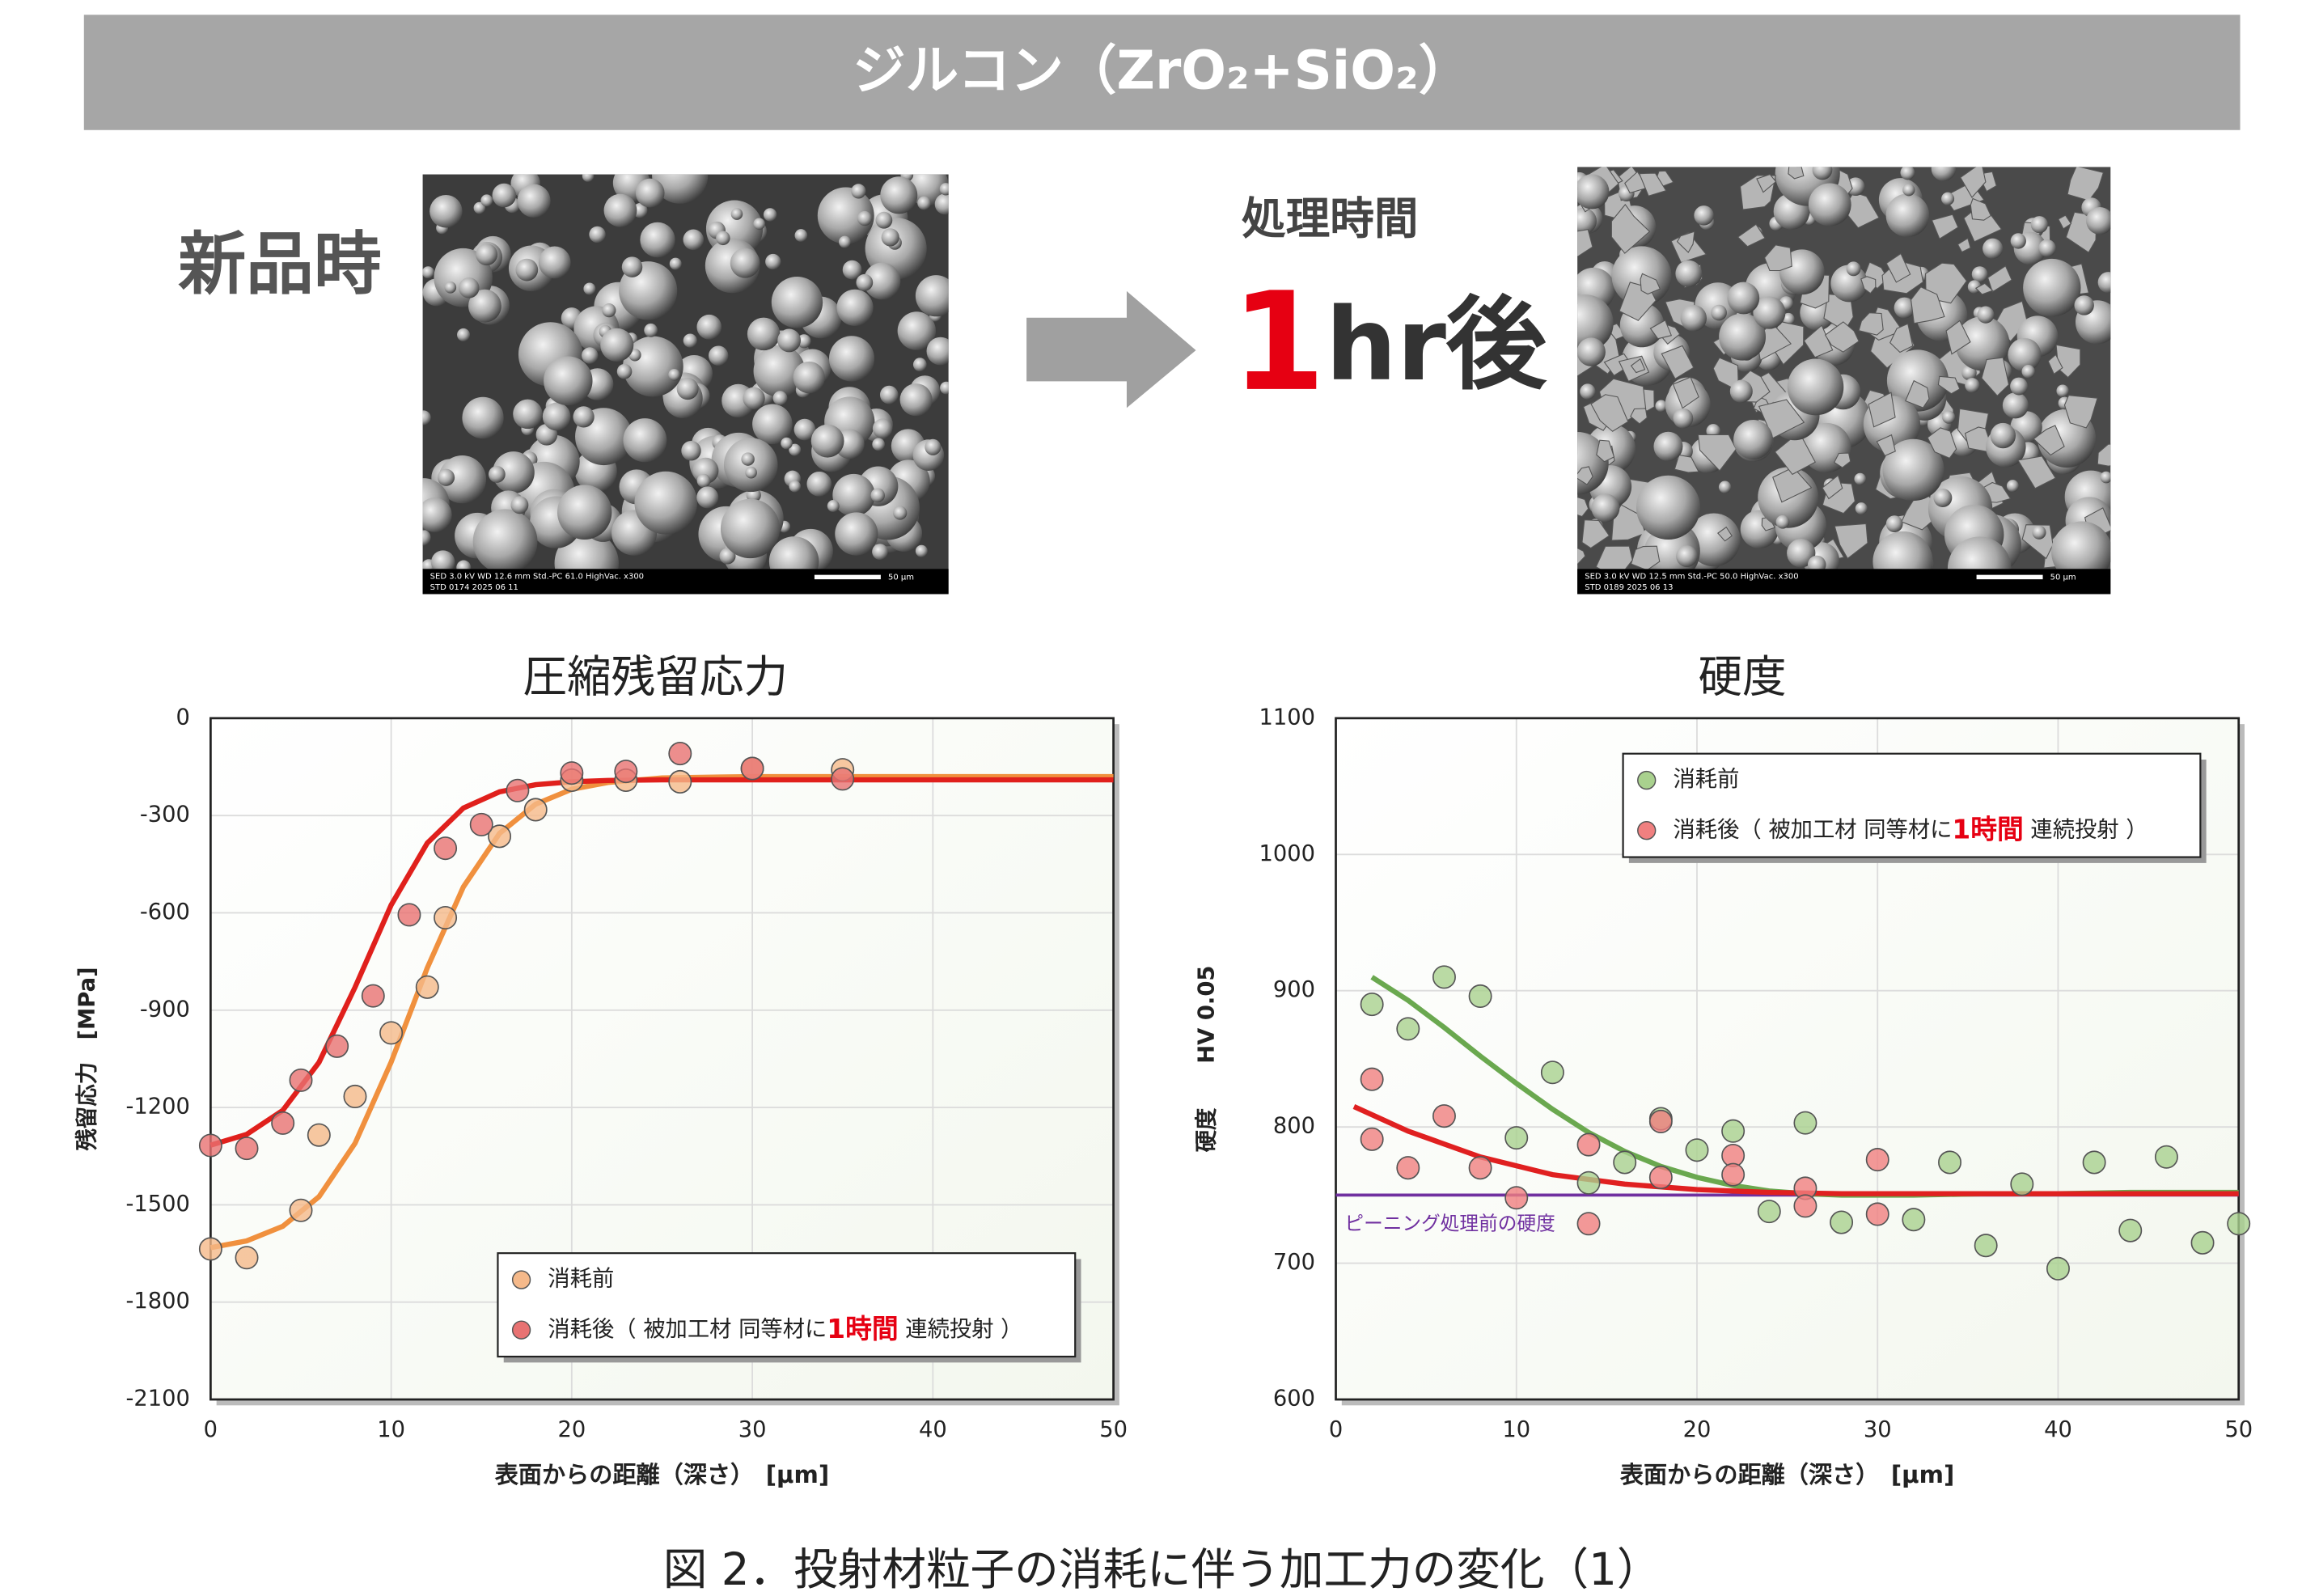 The height and width of the screenshot is (1596, 2302). I want to click on chart-title: 硬度, so click(1742, 676).